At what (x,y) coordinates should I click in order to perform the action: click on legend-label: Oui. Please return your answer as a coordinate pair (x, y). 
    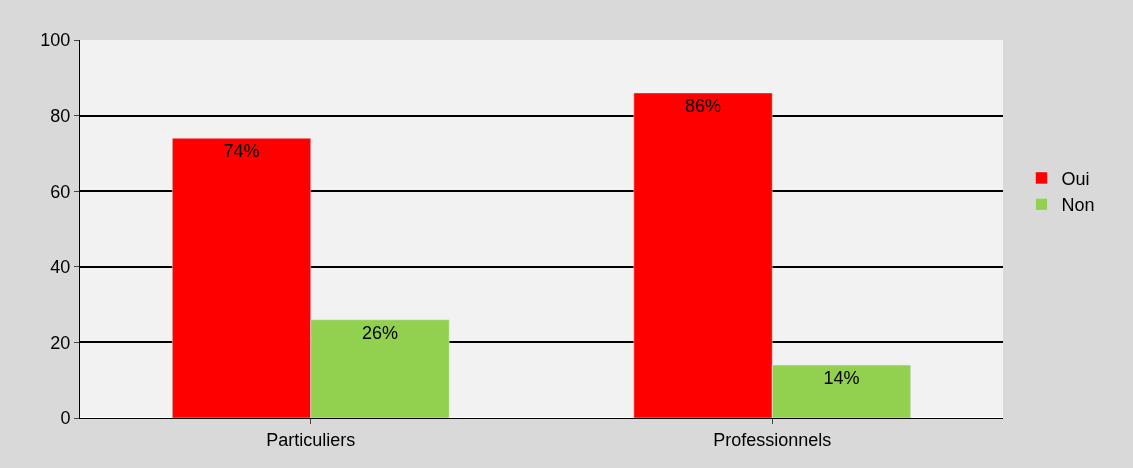
    Looking at the image, I should click on (1075, 178).